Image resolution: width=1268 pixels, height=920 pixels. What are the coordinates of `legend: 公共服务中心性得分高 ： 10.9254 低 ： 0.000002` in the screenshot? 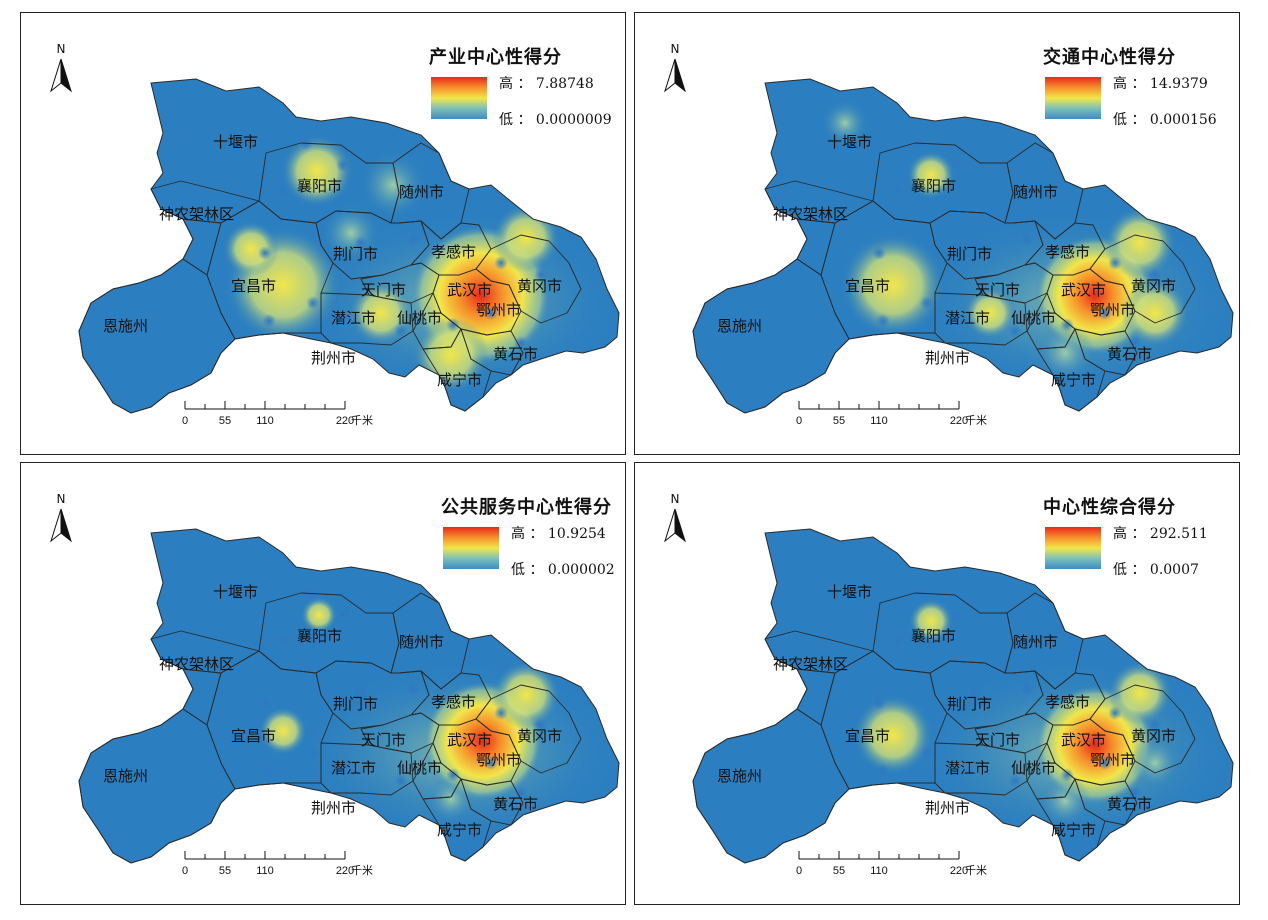 It's located at (528, 535).